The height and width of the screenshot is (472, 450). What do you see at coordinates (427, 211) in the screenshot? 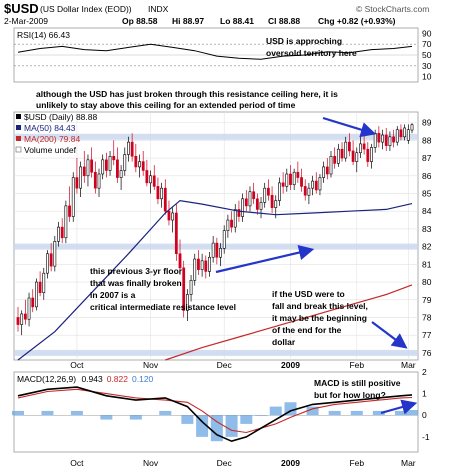
I see `price-tick-label: 84` at bounding box center [427, 211].